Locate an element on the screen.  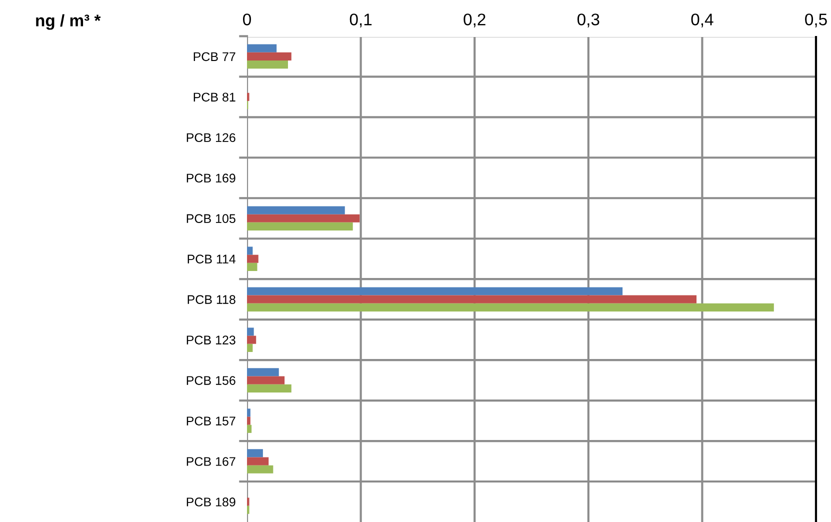
x-tick-label: 0,5 is located at coordinates (816, 21).